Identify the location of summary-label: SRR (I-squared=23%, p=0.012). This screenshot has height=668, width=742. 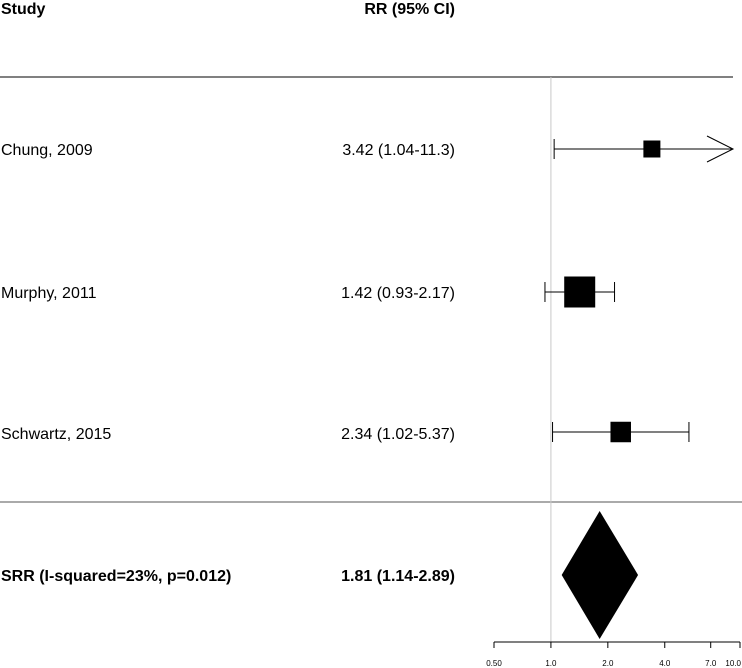
(116, 576).